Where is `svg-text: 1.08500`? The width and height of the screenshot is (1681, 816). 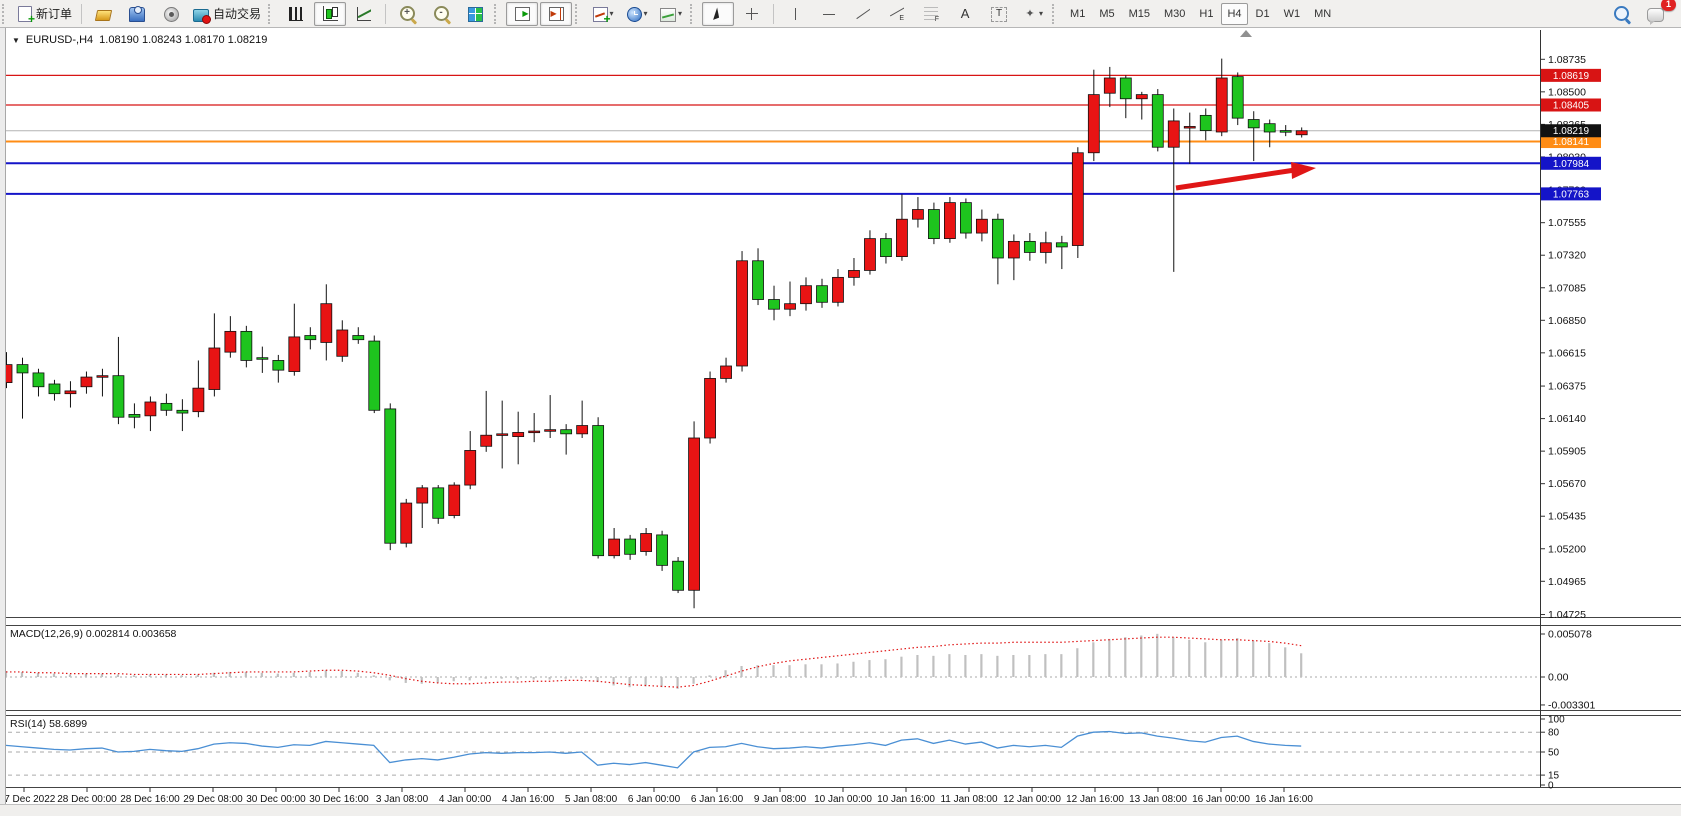
svg-text: 1.08500 is located at coordinates (1567, 92).